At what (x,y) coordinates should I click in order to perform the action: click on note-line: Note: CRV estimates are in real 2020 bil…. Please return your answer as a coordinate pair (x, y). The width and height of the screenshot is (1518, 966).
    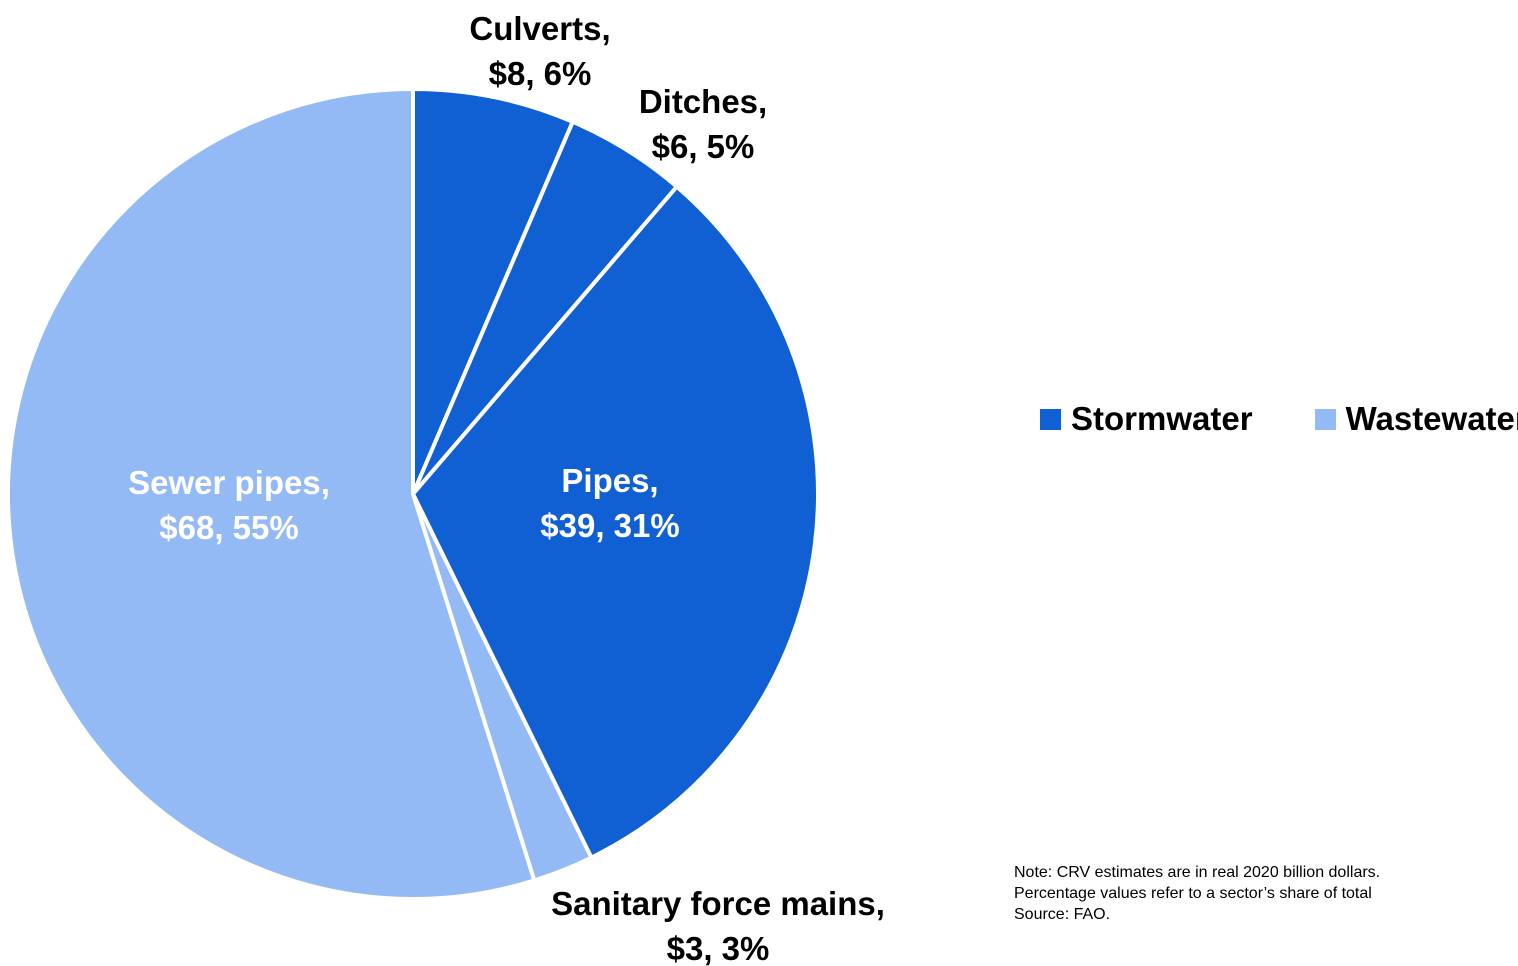
    Looking at the image, I should click on (1197, 872).